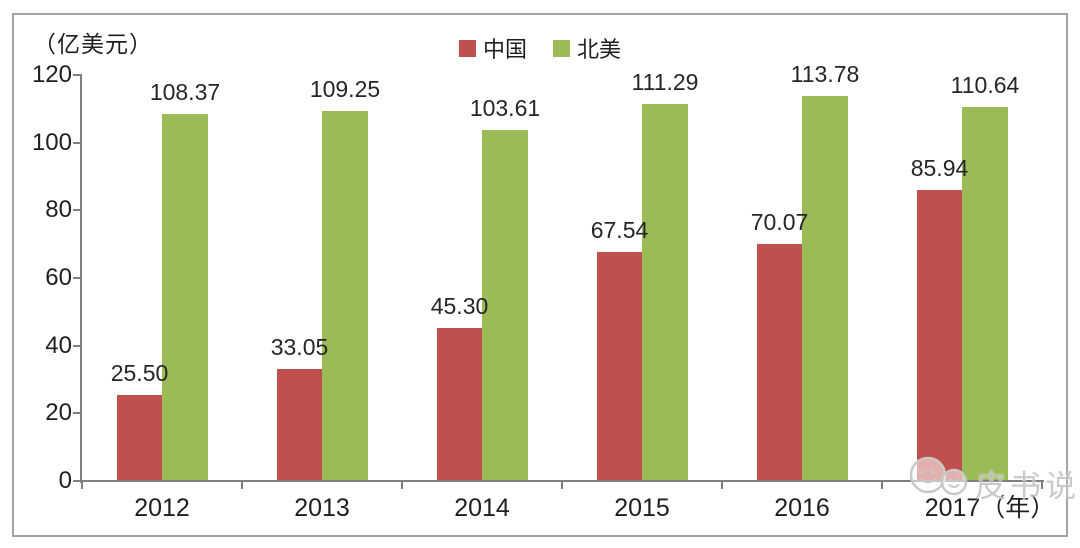  I want to click on y-tick-label: 100, so click(51, 142).